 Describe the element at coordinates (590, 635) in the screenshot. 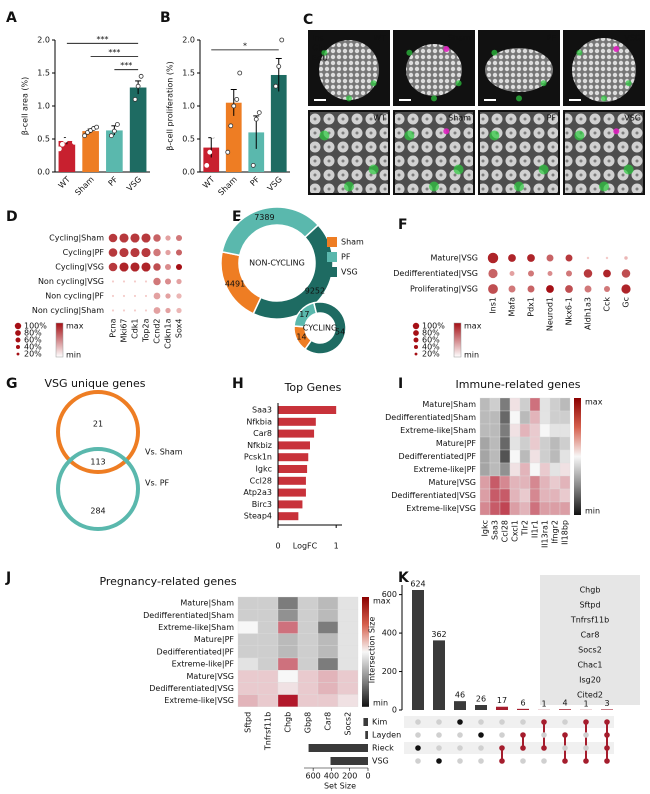

I see `gene-label: Car8` at that location.